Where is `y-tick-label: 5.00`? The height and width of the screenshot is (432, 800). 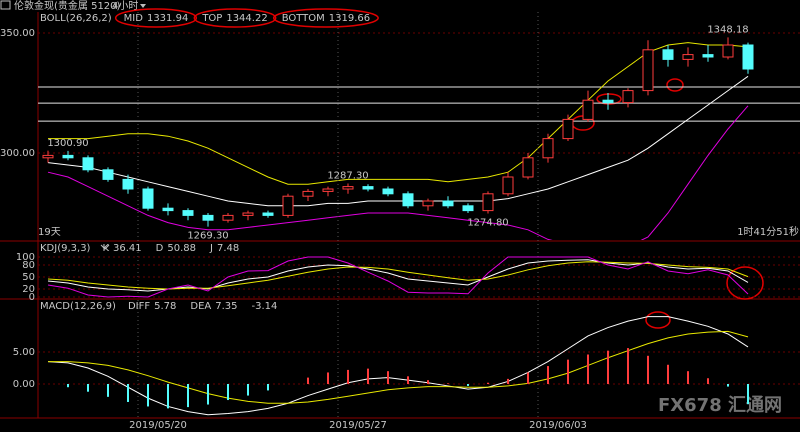
y-tick-label: 5.00 is located at coordinates (24, 352).